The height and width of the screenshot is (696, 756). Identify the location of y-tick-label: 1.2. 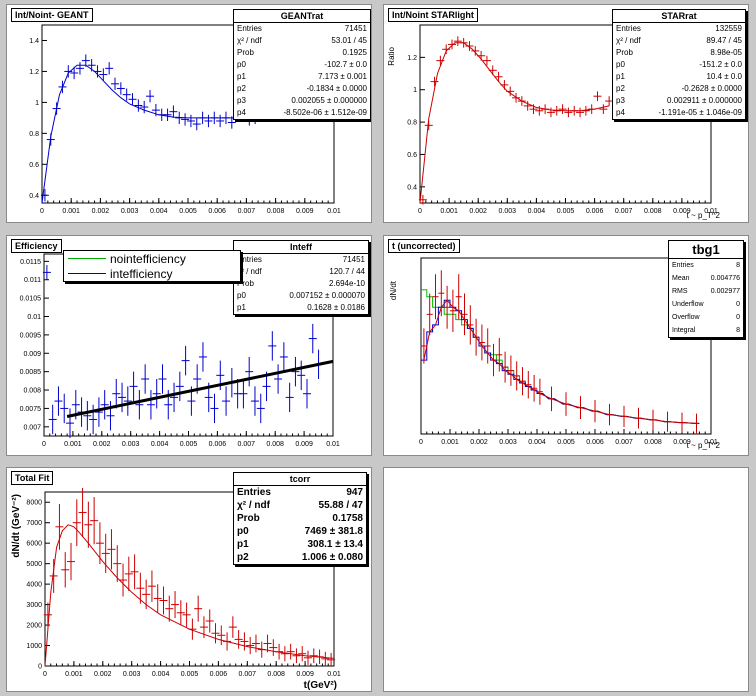
(412, 58).